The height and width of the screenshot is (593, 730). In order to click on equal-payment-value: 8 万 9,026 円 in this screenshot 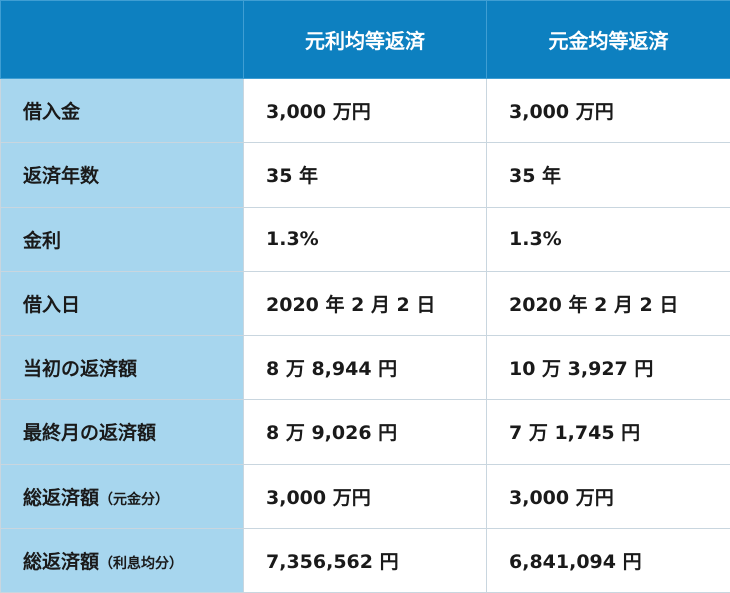, I will do `click(365, 432)`.